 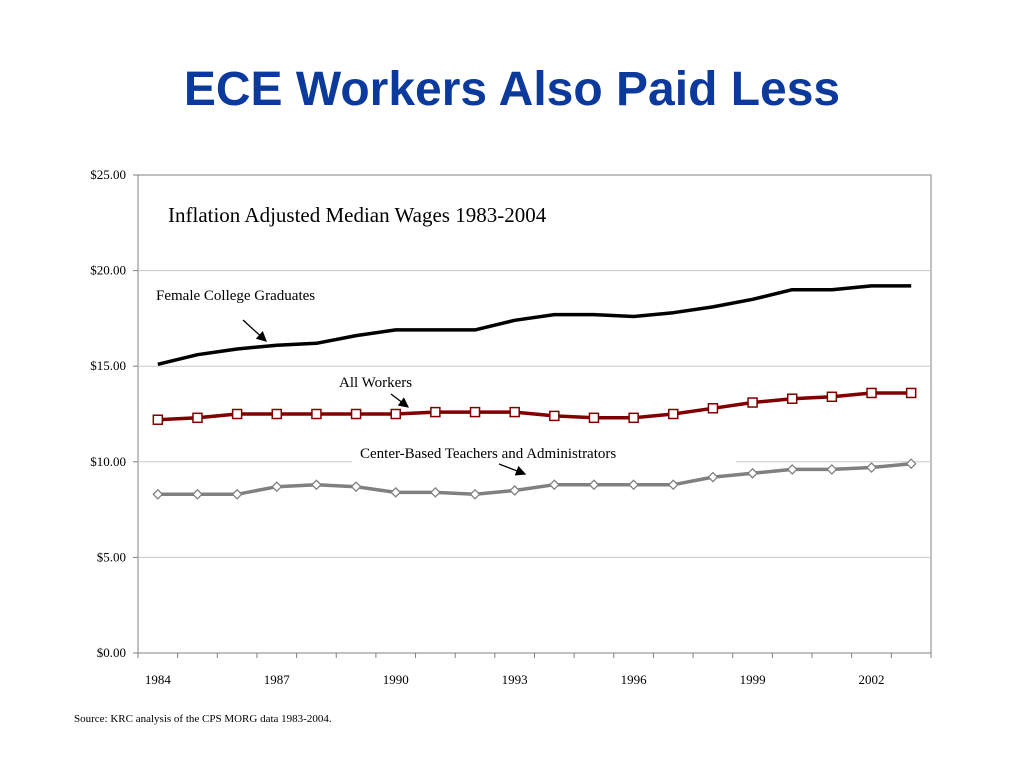 I want to click on y-tick-label: $15.00, so click(x=108, y=365).